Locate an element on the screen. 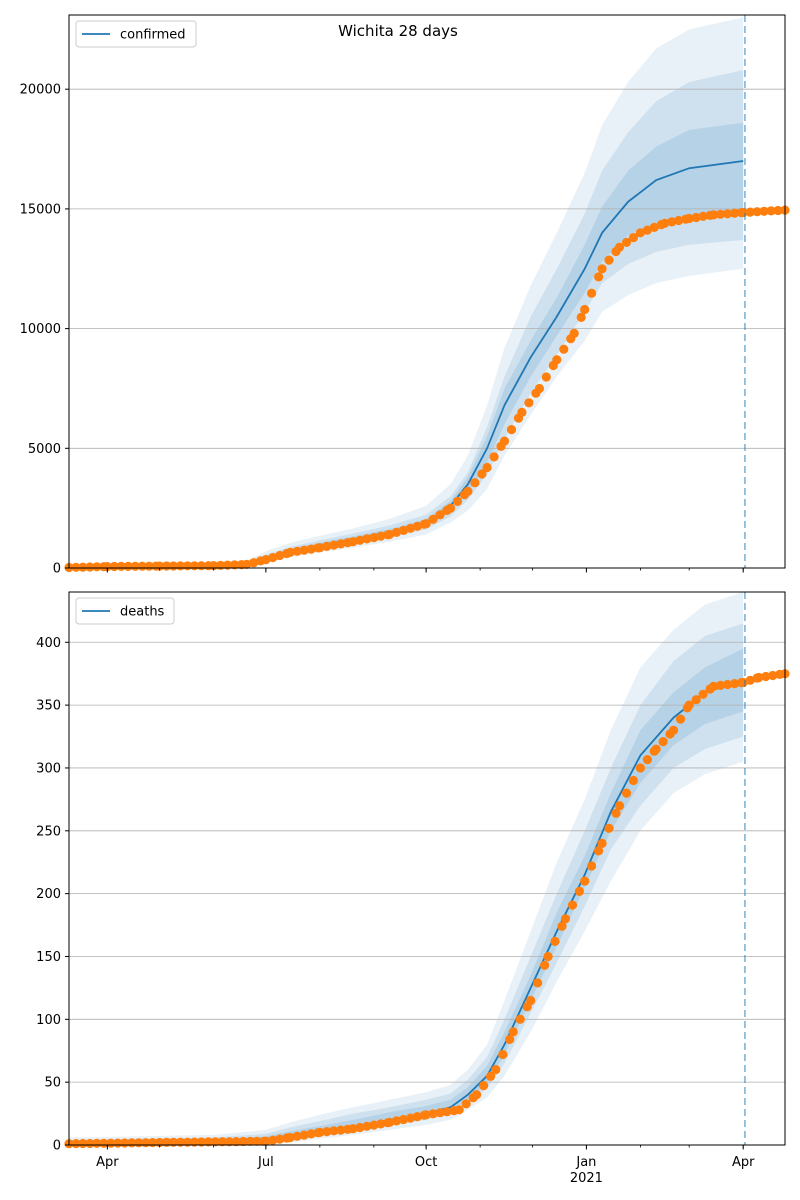 This screenshot has height=1200, width=800. confirmed-x-axis is located at coordinates (425, 570).